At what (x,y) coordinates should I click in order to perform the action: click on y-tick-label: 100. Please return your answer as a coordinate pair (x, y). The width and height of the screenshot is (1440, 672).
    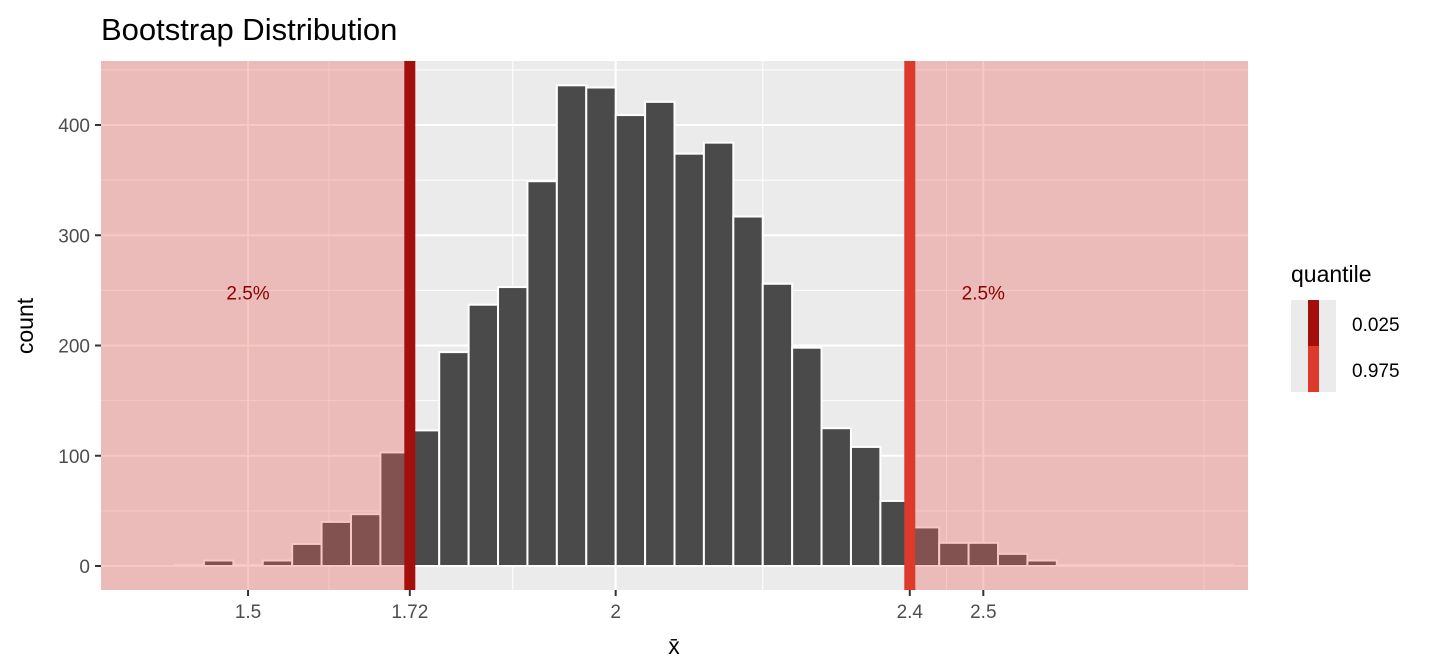
    Looking at the image, I should click on (74, 457).